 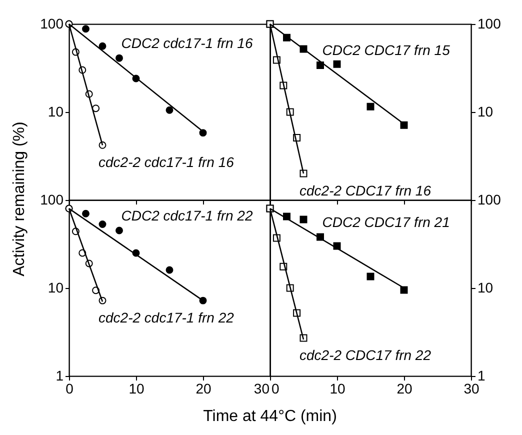 What do you see at coordinates (270, 417) in the screenshot?
I see `x-axis-title: Time at 44°C (min)` at bounding box center [270, 417].